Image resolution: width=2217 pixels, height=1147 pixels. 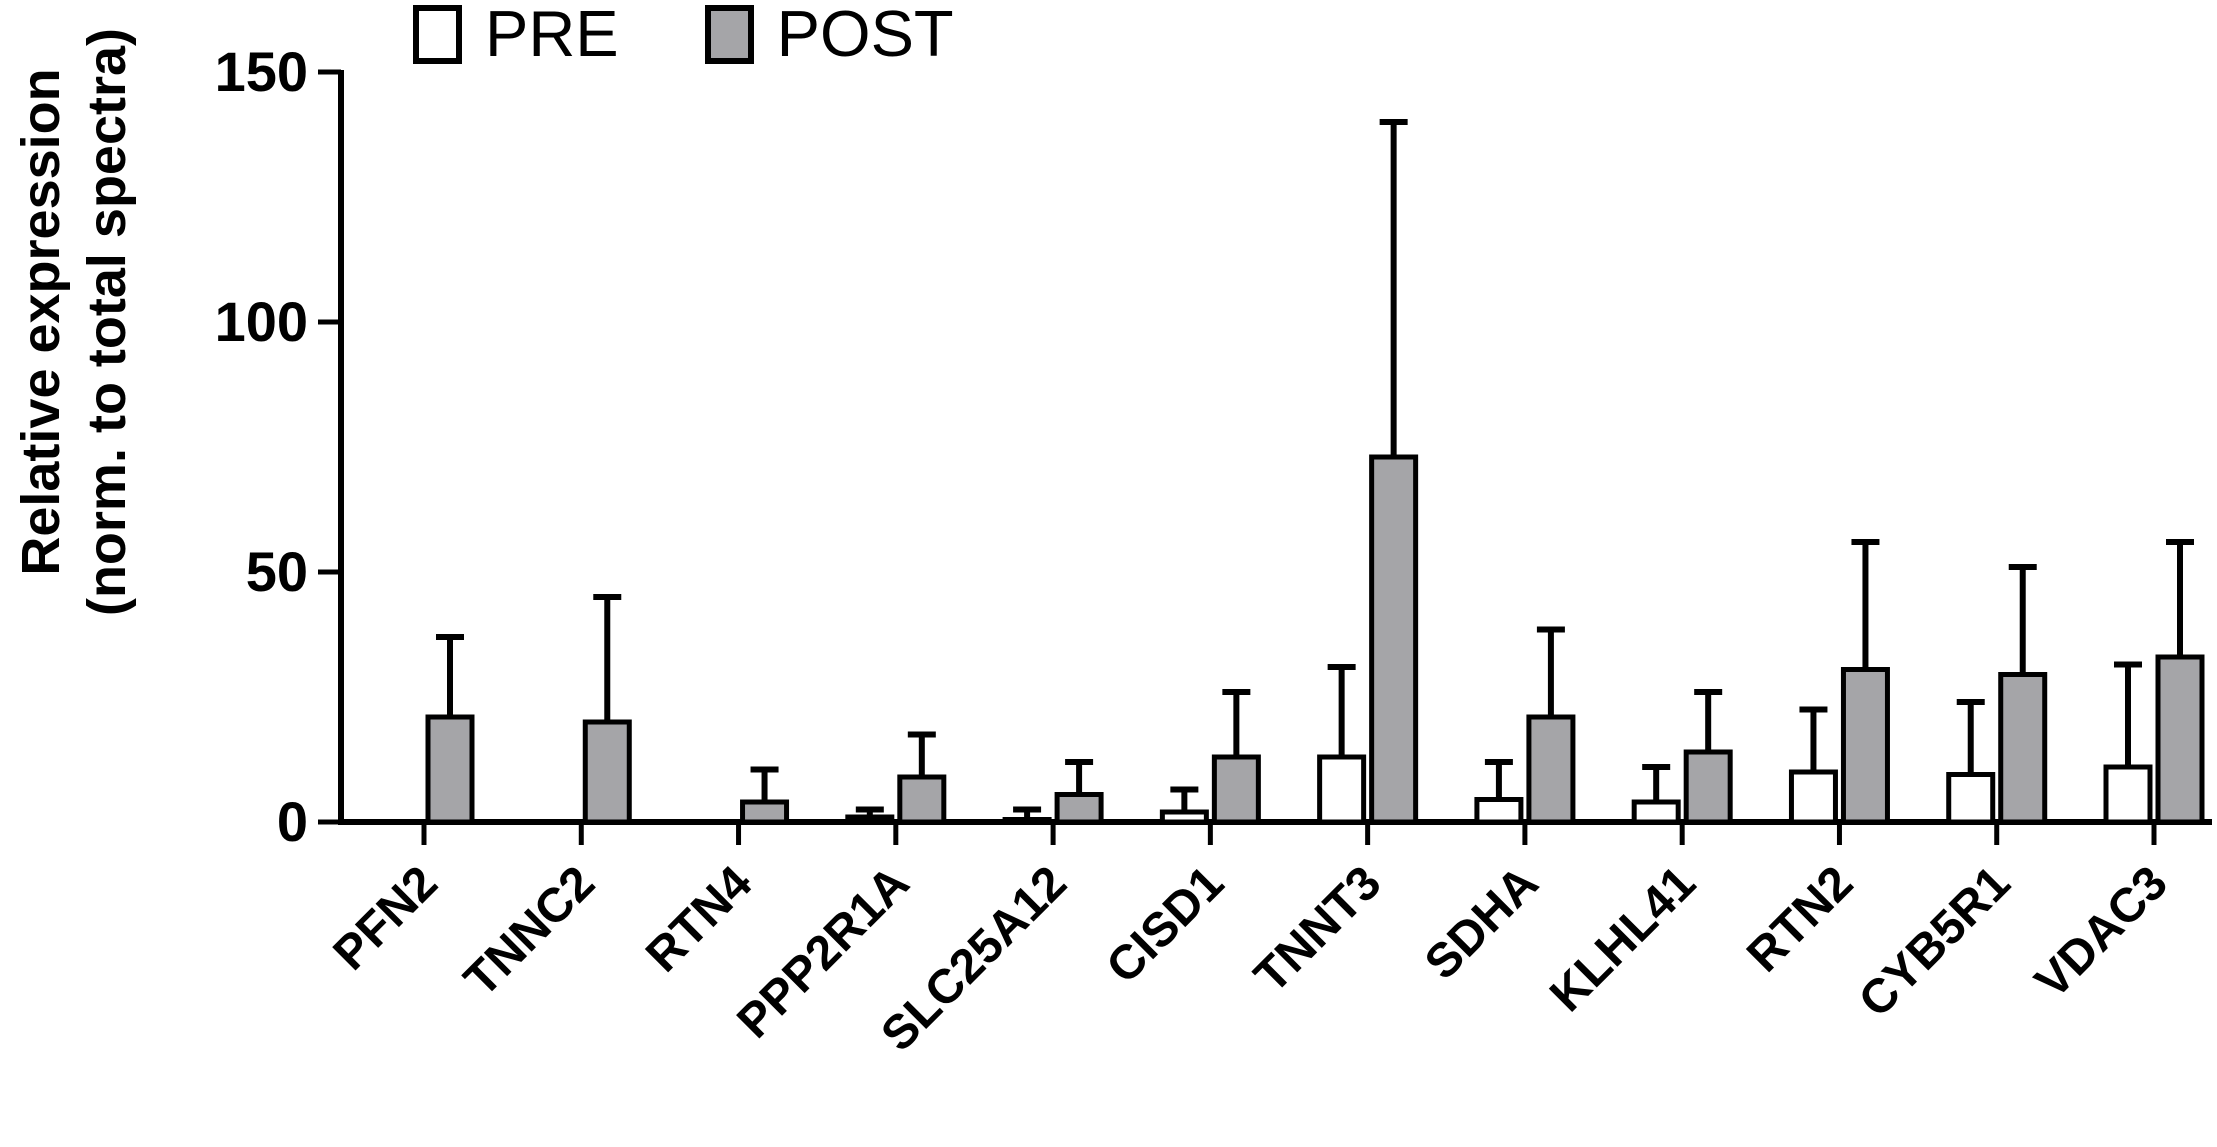 What do you see at coordinates (607, 772) in the screenshot?
I see `bar-post-TNNC2` at bounding box center [607, 772].